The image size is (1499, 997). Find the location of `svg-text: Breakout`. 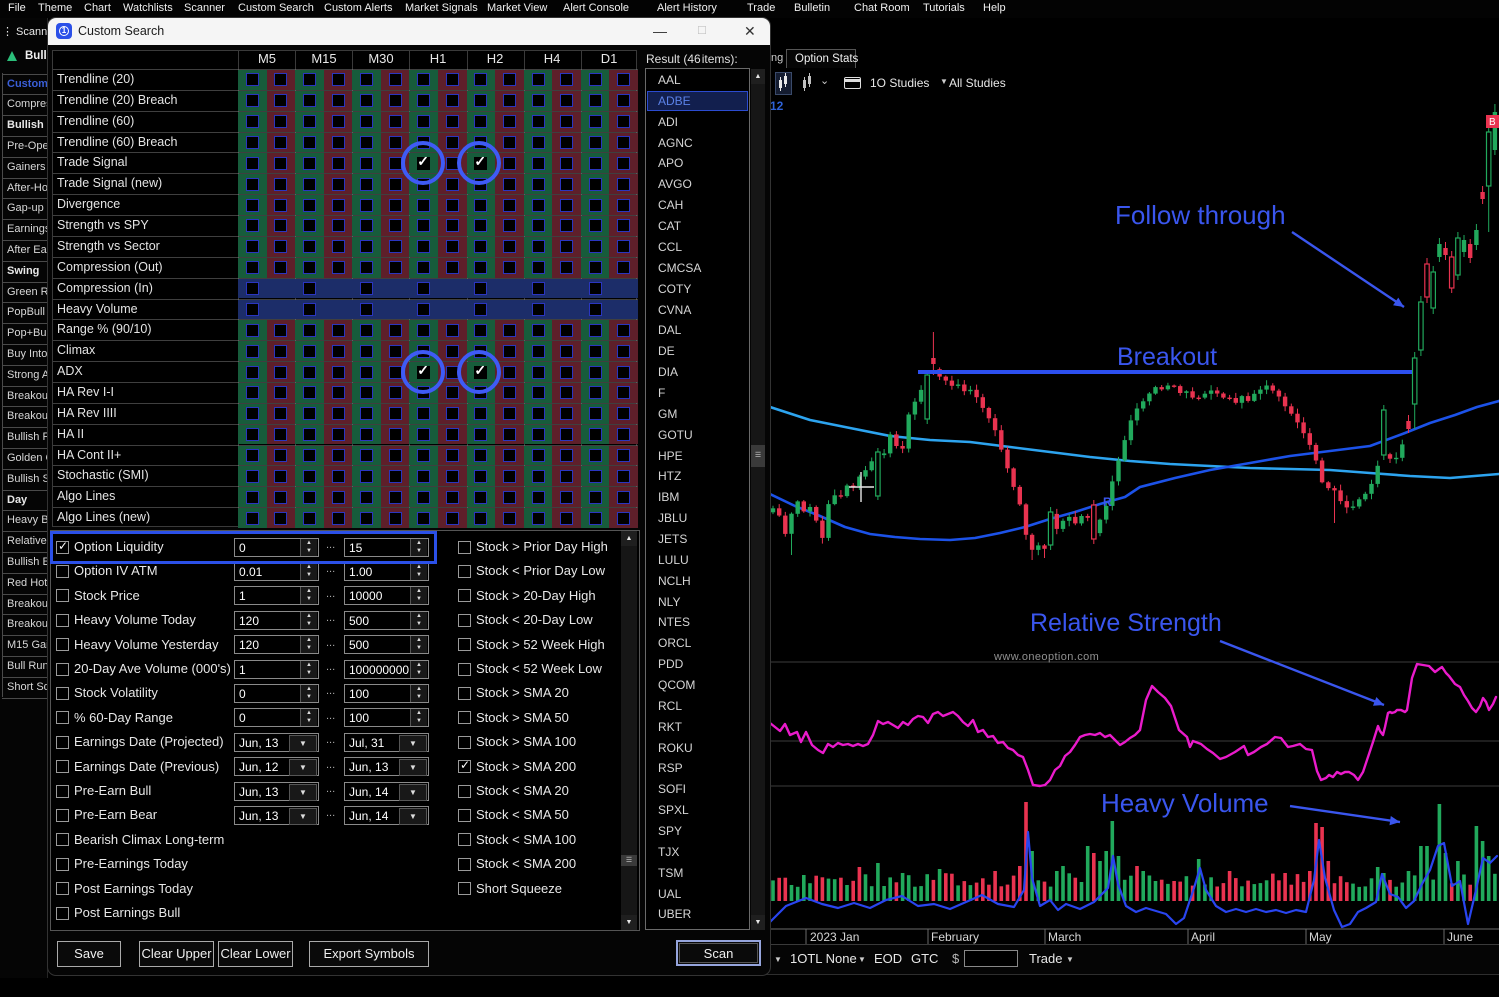

svg-text: Breakout is located at coordinates (1167, 357).